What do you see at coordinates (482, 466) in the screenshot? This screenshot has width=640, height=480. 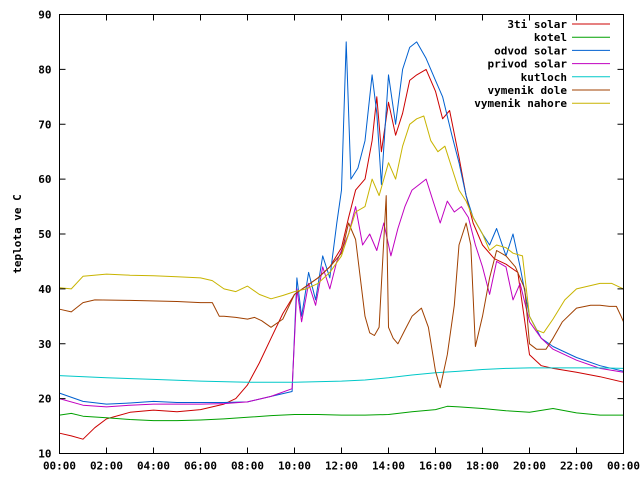 I see `x-tick-label: 18:00` at bounding box center [482, 466].